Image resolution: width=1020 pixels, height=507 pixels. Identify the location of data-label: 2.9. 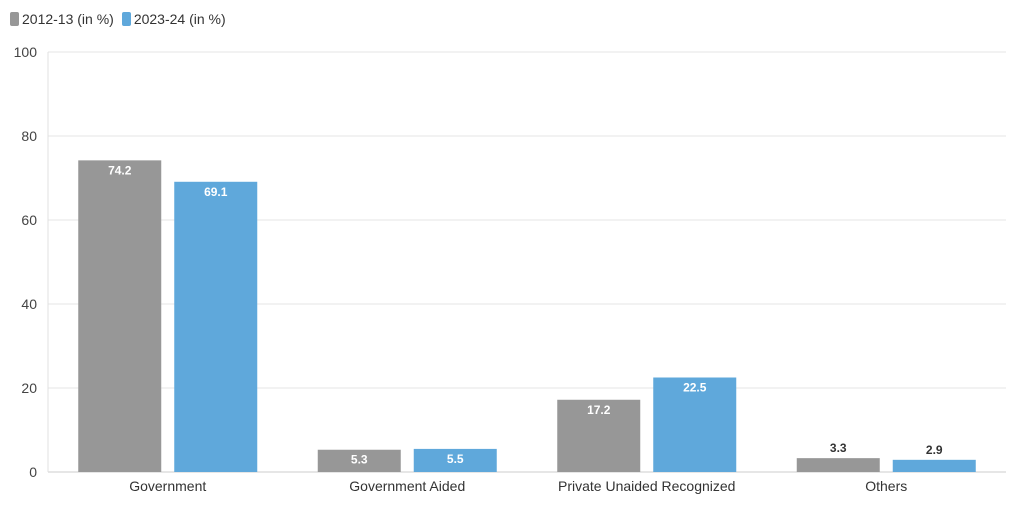
(934, 450).